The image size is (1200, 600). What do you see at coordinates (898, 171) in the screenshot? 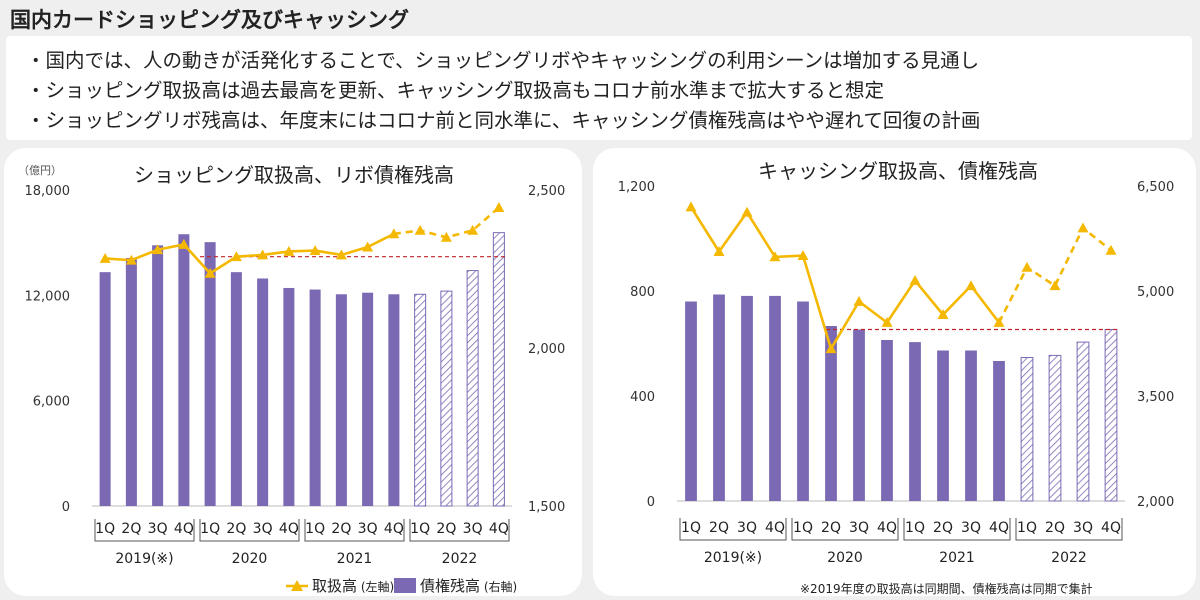
I see `chart-title: キャッシング取扱高、債権残高` at bounding box center [898, 171].